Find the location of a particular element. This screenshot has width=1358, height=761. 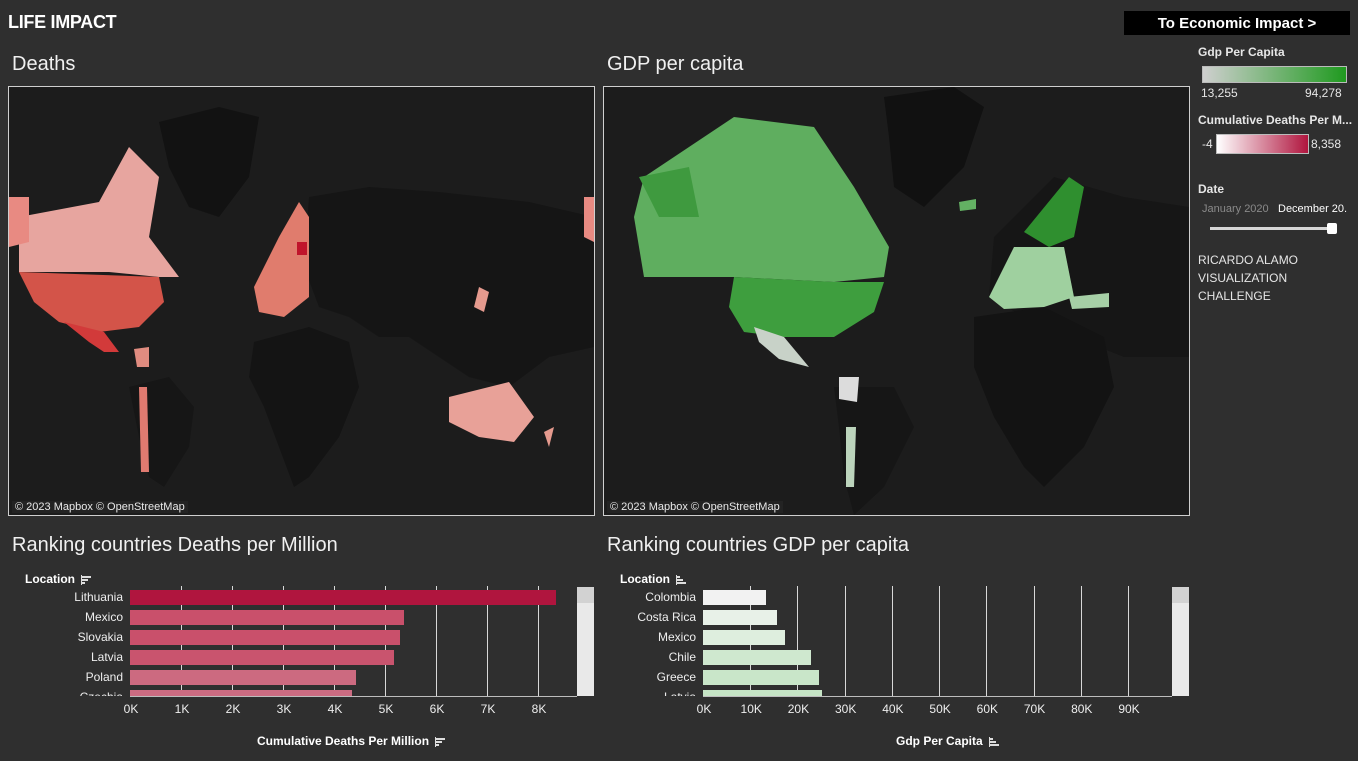

category-label: Costa Rica is located at coordinates (666, 617).